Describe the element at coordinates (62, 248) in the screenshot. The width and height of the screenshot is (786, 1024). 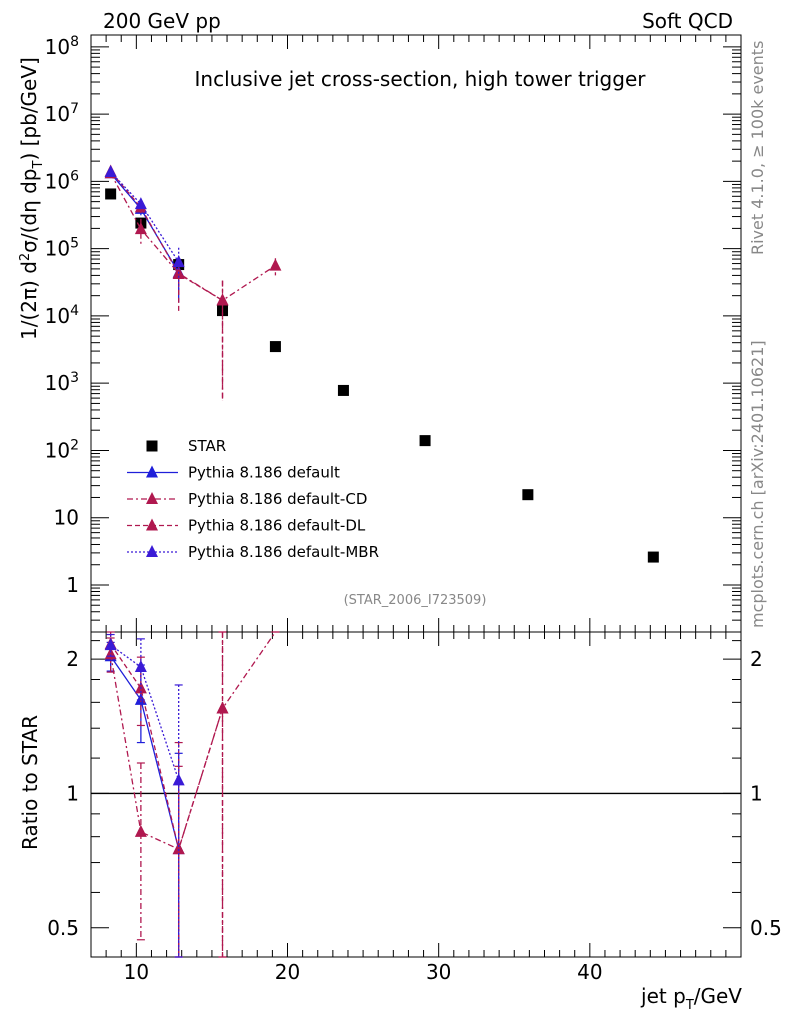
I see `y-tick-label: 10⁵` at that location.